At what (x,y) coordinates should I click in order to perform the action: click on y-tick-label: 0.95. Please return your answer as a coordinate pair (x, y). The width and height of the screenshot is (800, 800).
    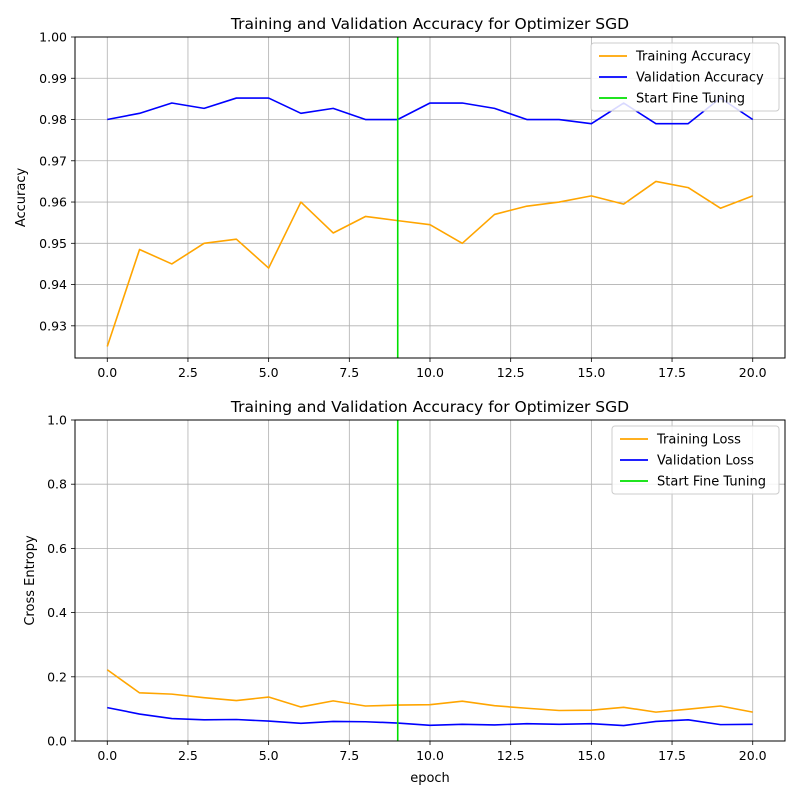
    Looking at the image, I should click on (53, 243).